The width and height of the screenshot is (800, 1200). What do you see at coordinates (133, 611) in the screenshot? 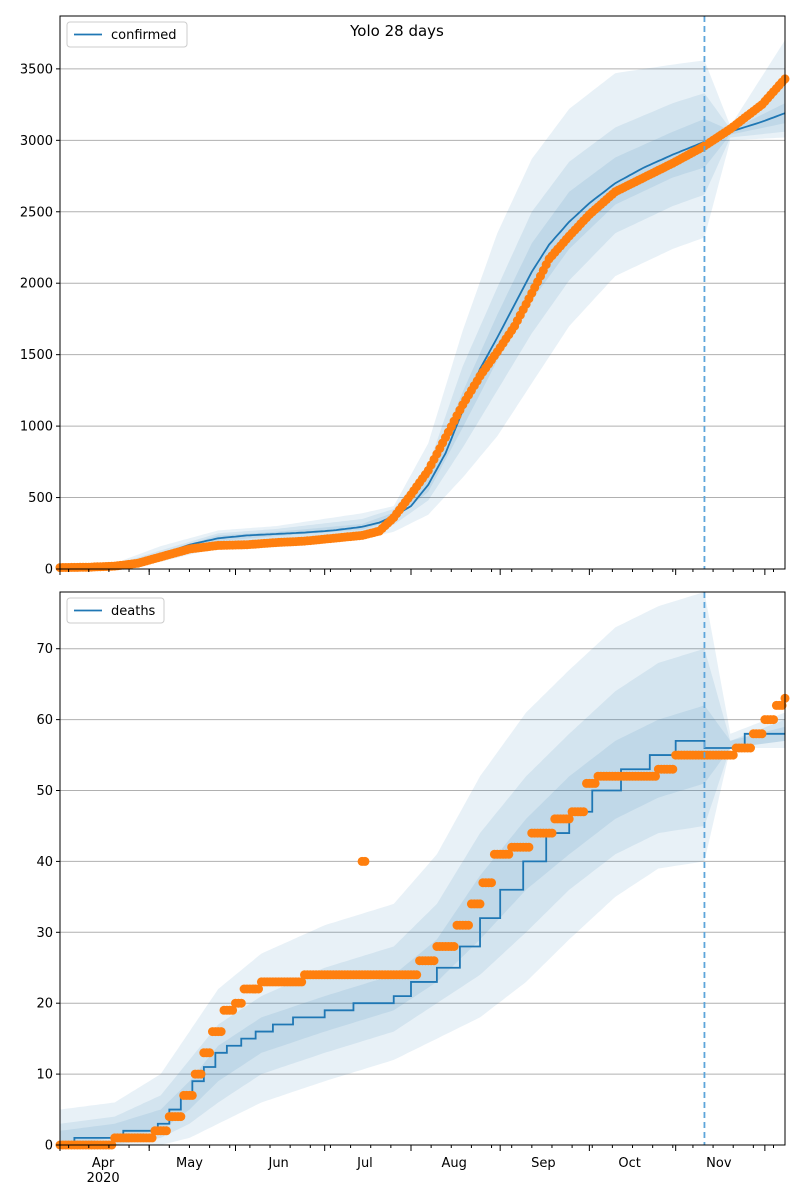
I see `legend-label: deaths` at bounding box center [133, 611].